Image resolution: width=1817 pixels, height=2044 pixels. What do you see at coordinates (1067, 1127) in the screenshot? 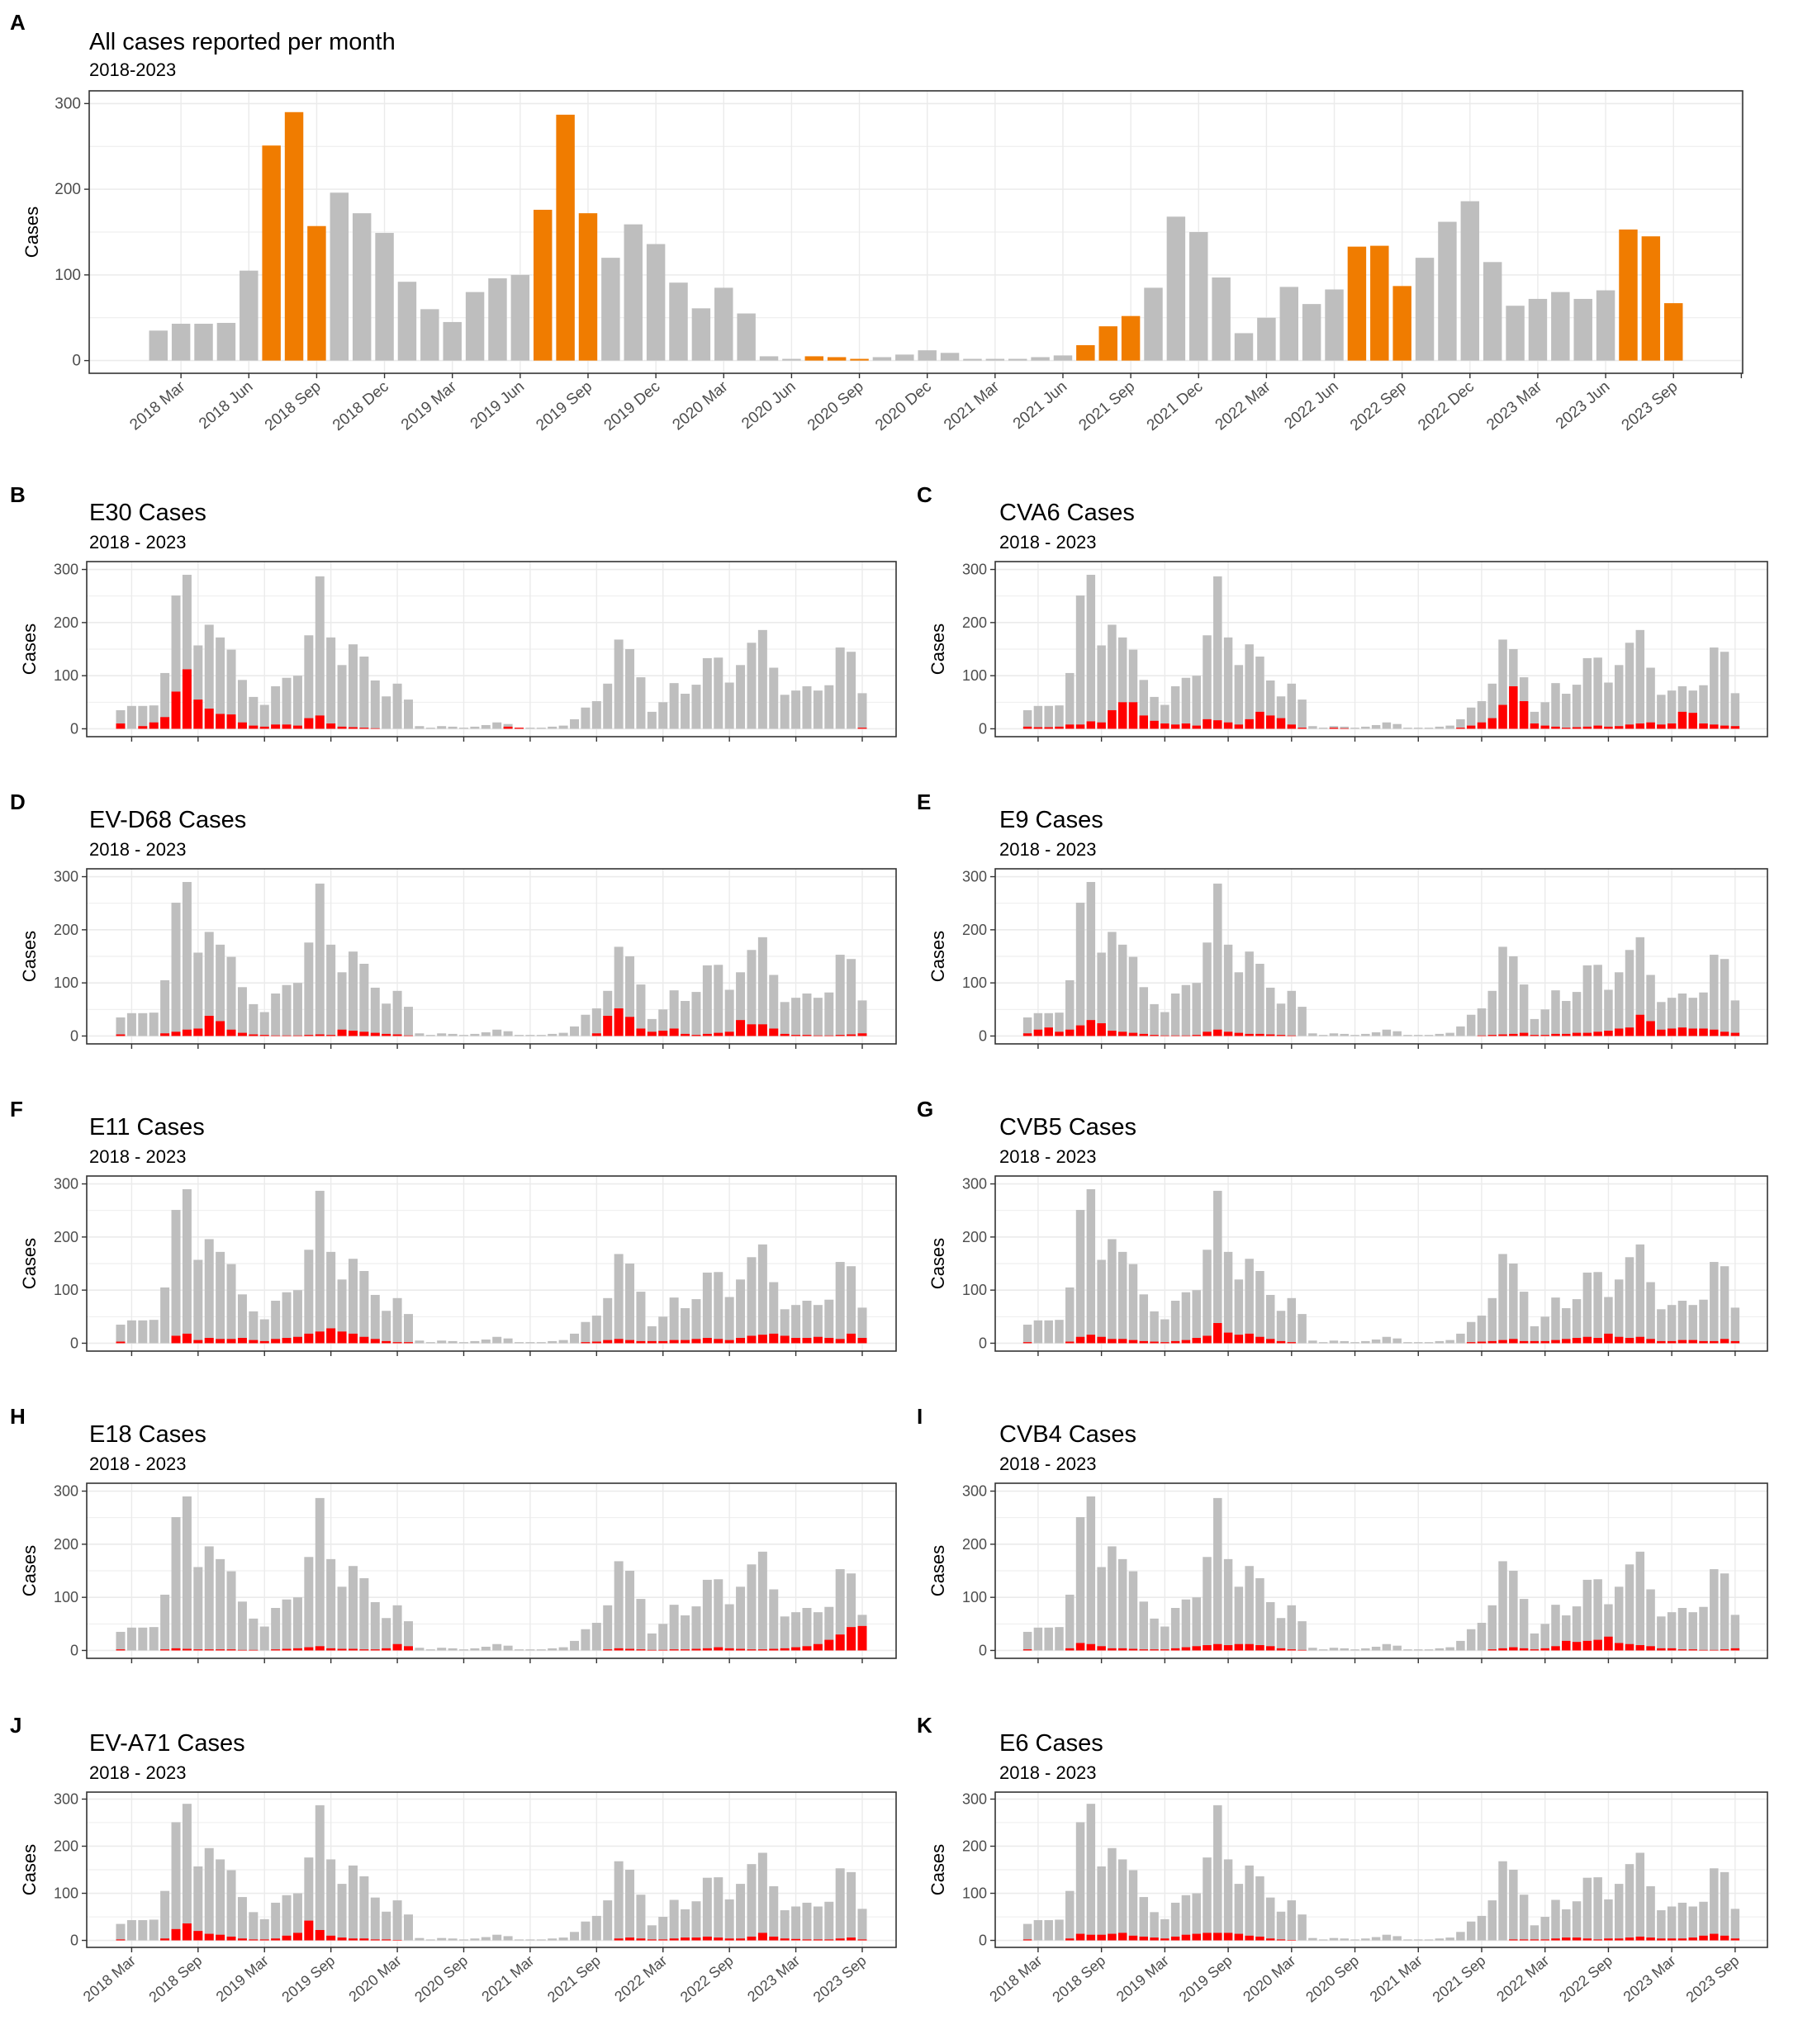
I see `chart-title: CVB5 Cases` at bounding box center [1067, 1127].